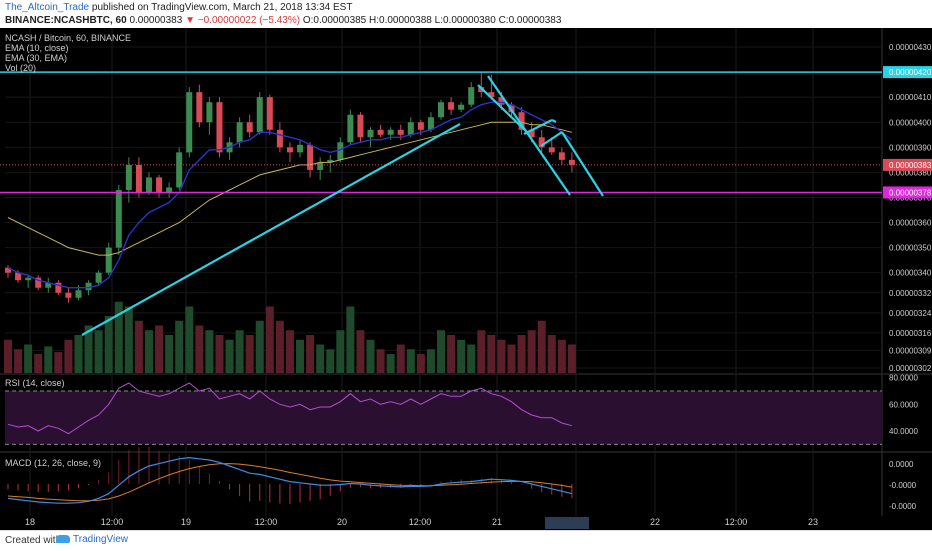  Describe the element at coordinates (554, 121) in the screenshot. I see `channel-connector` at that location.